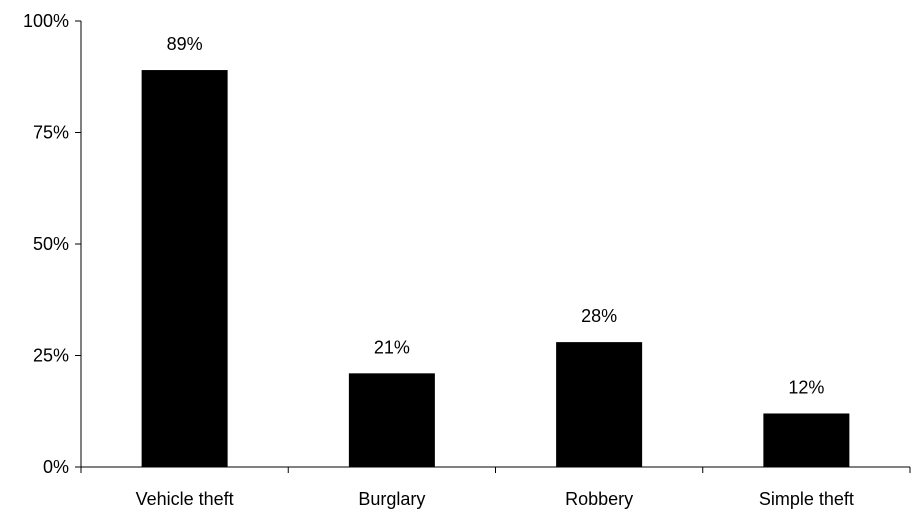 This screenshot has width=918, height=511. Describe the element at coordinates (806, 499) in the screenshot. I see `x-category-label: Simple theft` at that location.